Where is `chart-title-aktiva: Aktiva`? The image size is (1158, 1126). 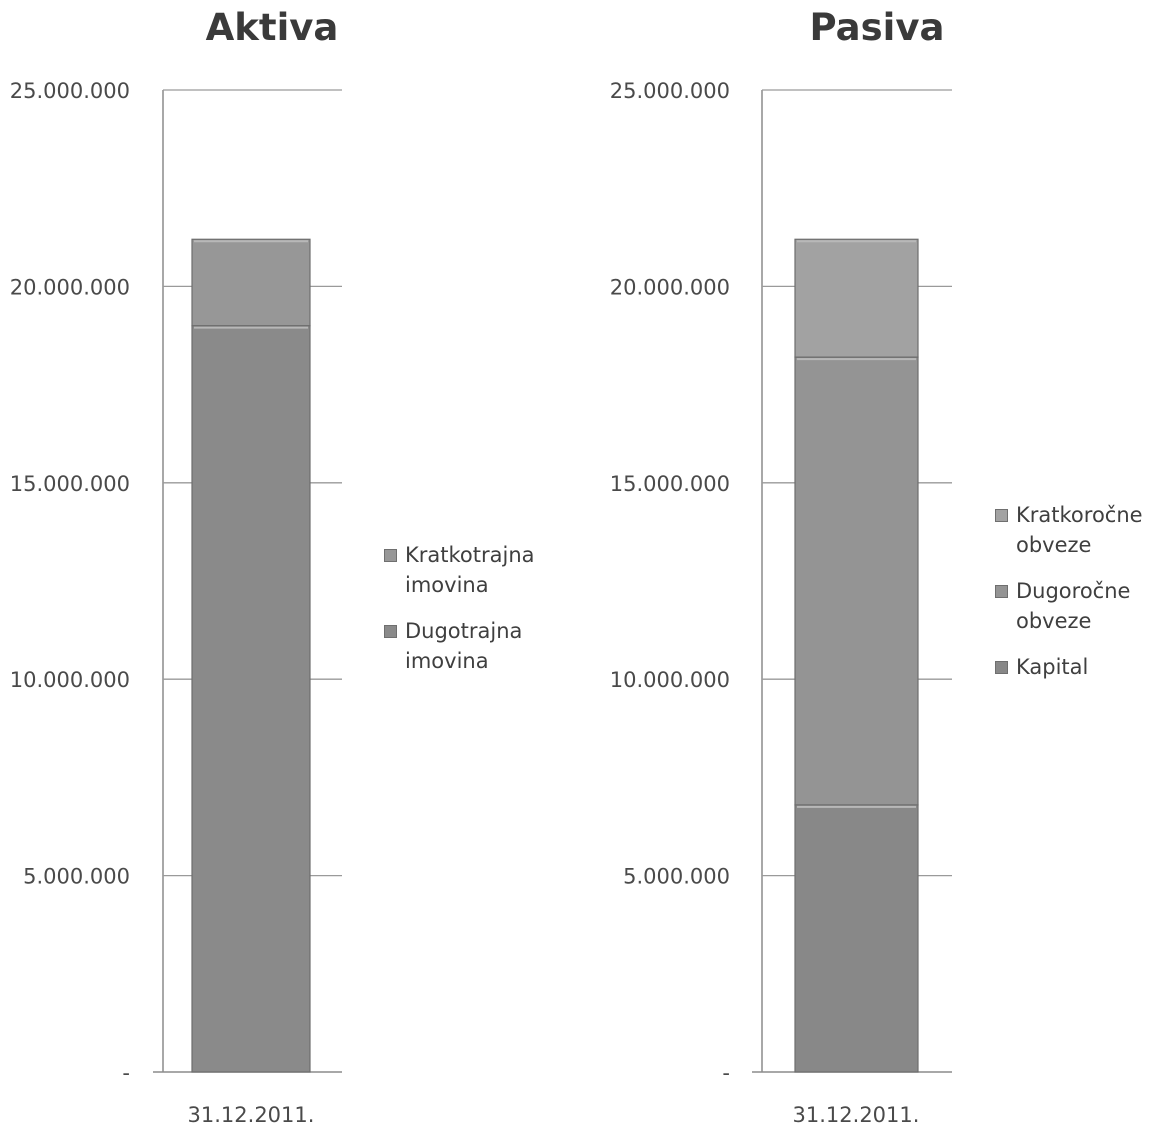 chart-title-aktiva: Aktiva is located at coordinates (272, 27).